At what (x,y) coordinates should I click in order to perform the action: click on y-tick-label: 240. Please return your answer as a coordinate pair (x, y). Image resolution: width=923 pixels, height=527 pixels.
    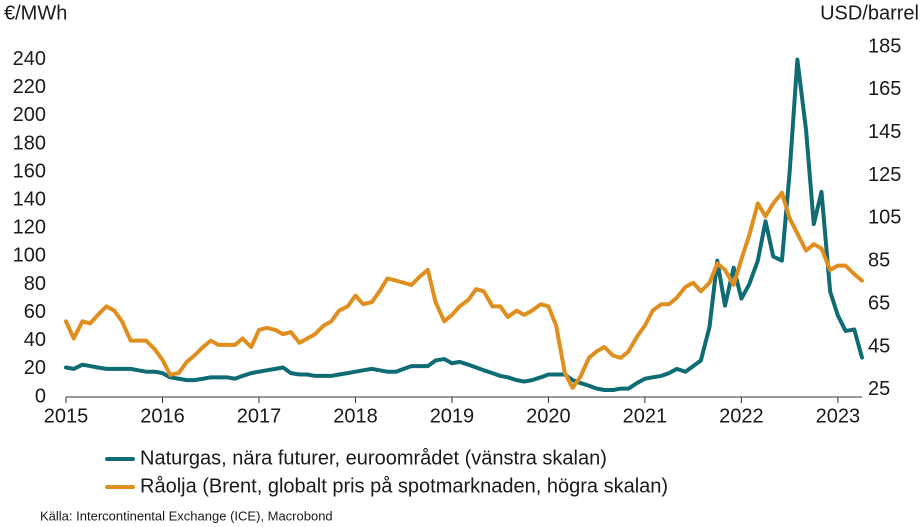
    Looking at the image, I should click on (29, 59).